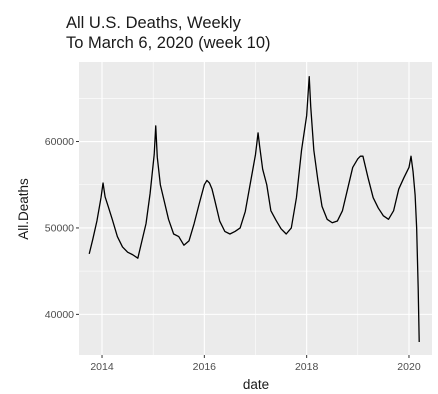  What do you see at coordinates (205, 367) in the screenshot?
I see `x-tick-label: 2016` at bounding box center [205, 367].